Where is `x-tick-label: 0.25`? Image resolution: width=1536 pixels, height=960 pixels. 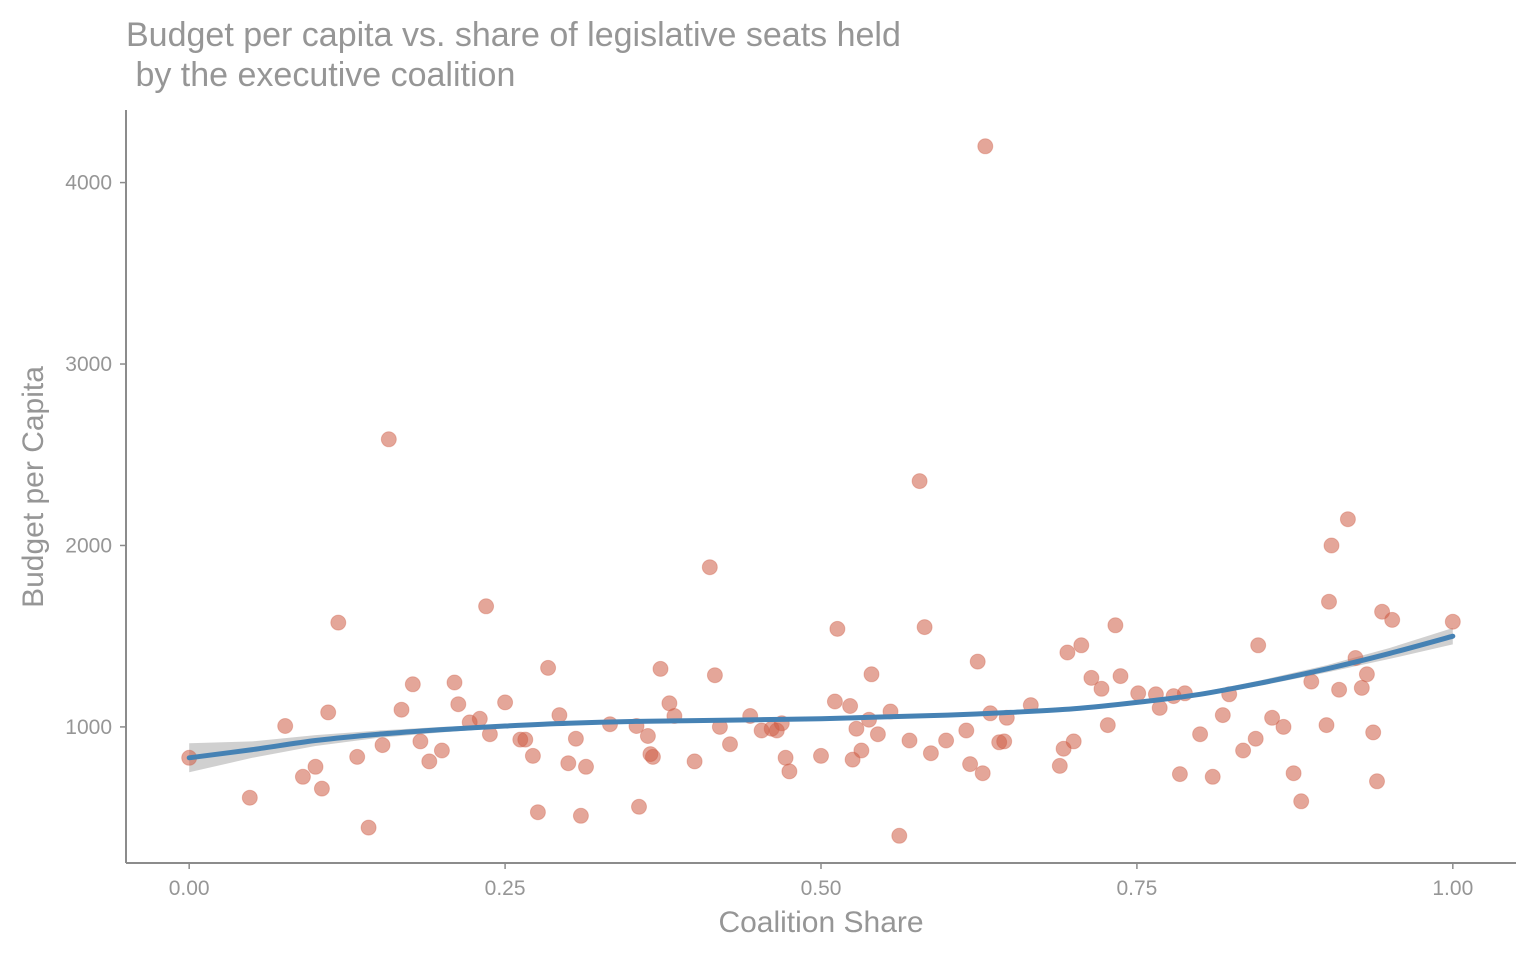 x-tick-label: 0.25 is located at coordinates (505, 888).